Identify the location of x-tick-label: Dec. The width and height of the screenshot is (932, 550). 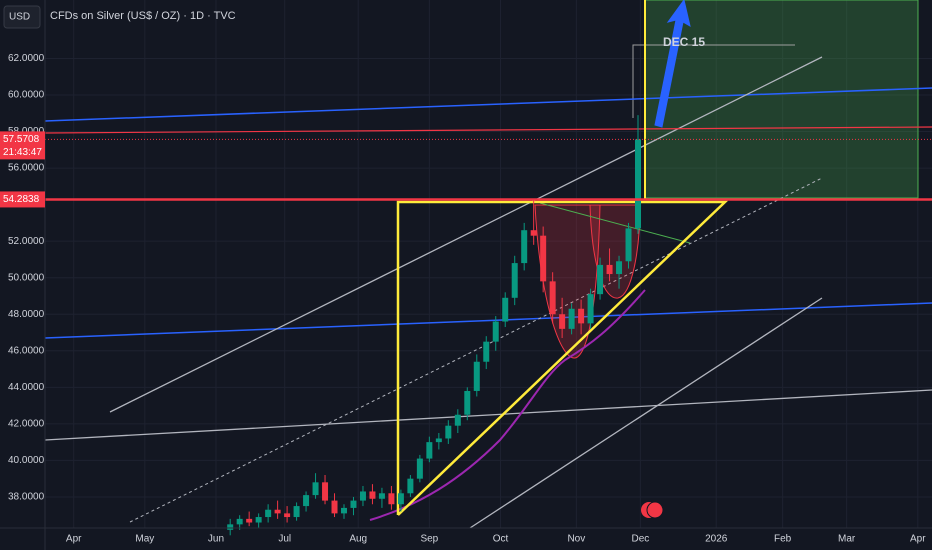
(640, 539).